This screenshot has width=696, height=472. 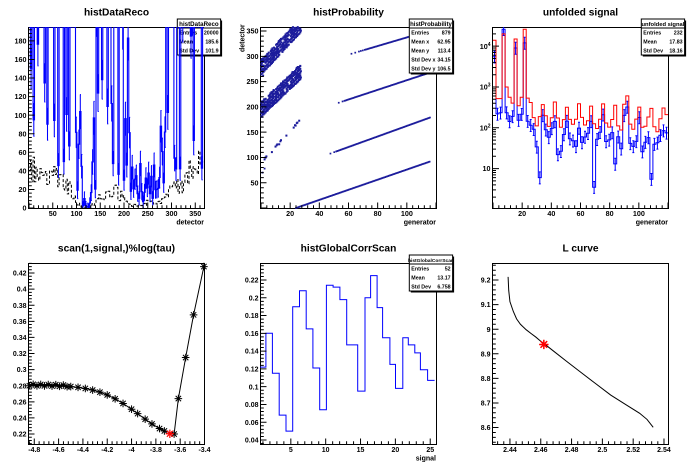 What do you see at coordinates (430, 450) in the screenshot?
I see `svg-text: 25` at bounding box center [430, 450].